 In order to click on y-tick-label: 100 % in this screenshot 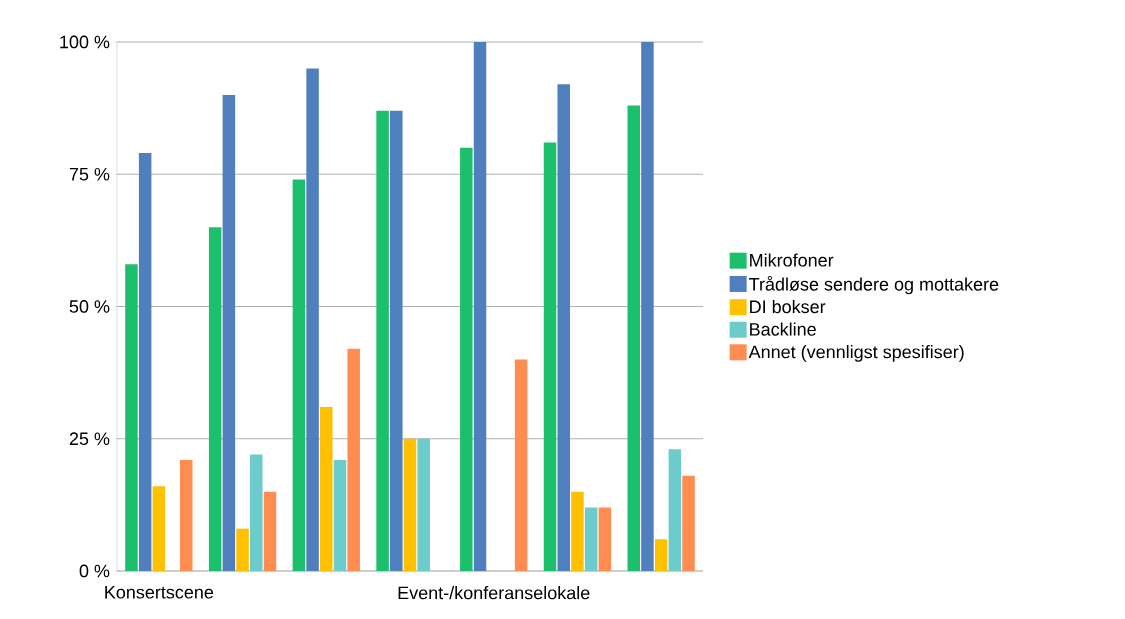, I will do `click(85, 42)`.